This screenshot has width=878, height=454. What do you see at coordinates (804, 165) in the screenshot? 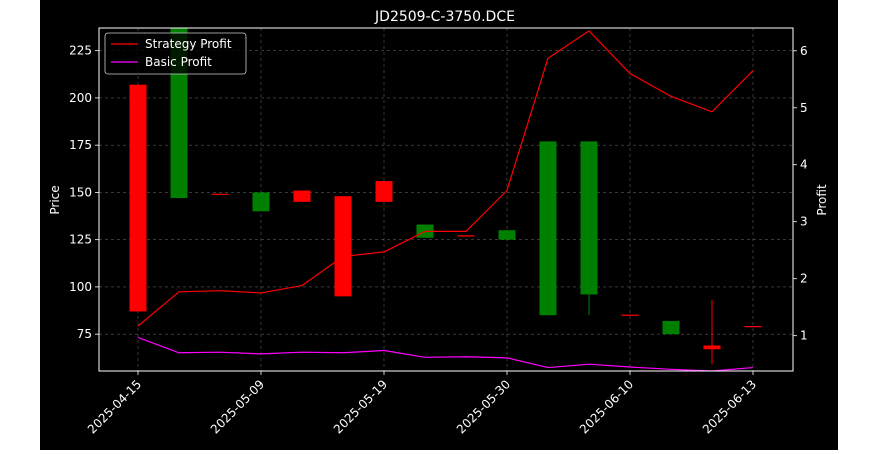
I see `y-tick-label-right: 4` at bounding box center [804, 165].